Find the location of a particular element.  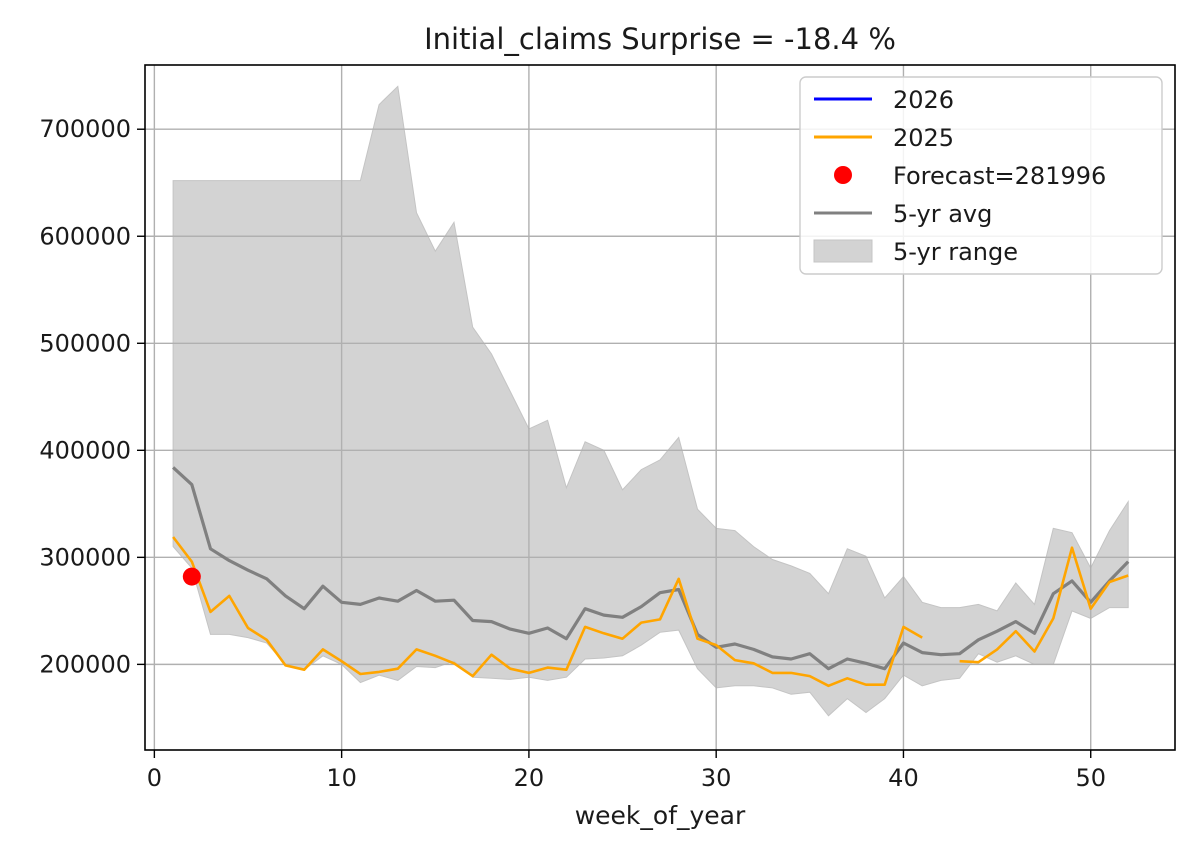

x-tick-label: 30 is located at coordinates (716, 778).